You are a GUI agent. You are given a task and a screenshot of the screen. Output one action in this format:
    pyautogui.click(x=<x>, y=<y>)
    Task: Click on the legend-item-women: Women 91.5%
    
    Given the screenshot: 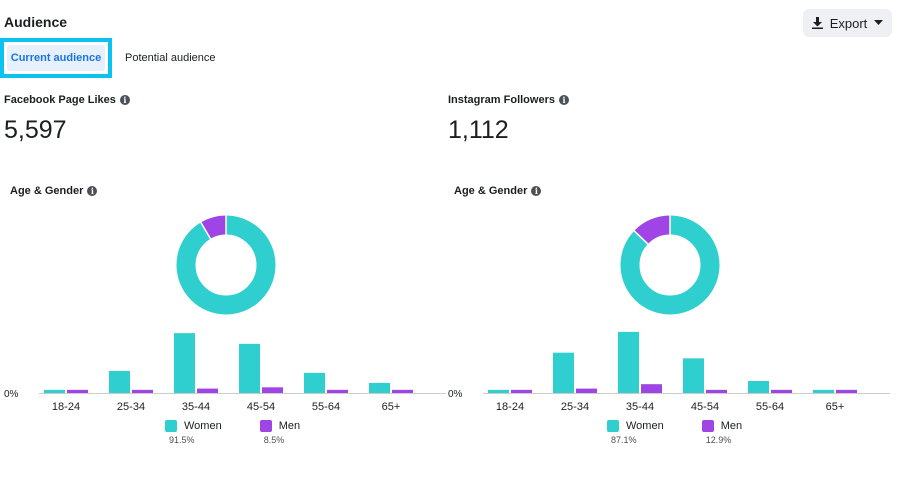 What is the action you would take?
    pyautogui.click(x=193, y=432)
    